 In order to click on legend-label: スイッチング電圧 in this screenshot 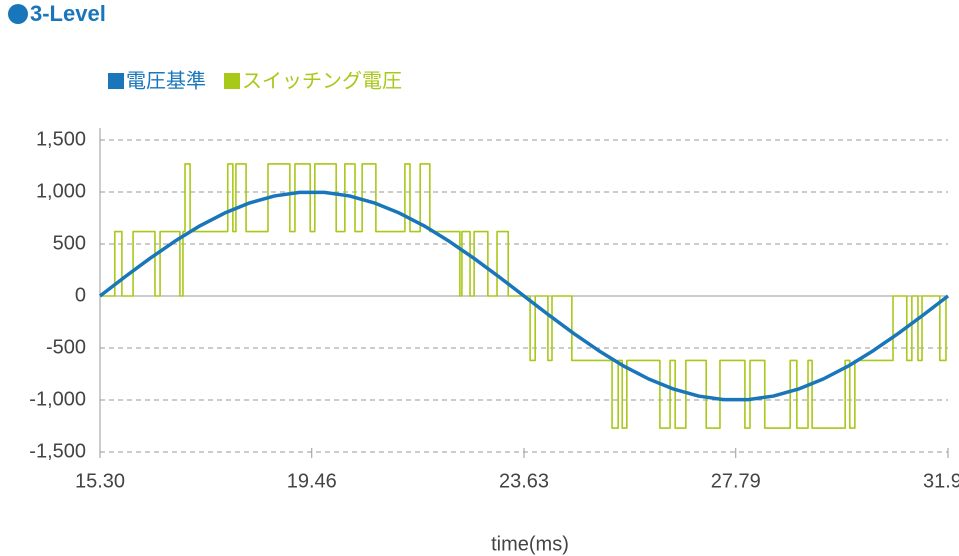, I will do `click(322, 80)`.